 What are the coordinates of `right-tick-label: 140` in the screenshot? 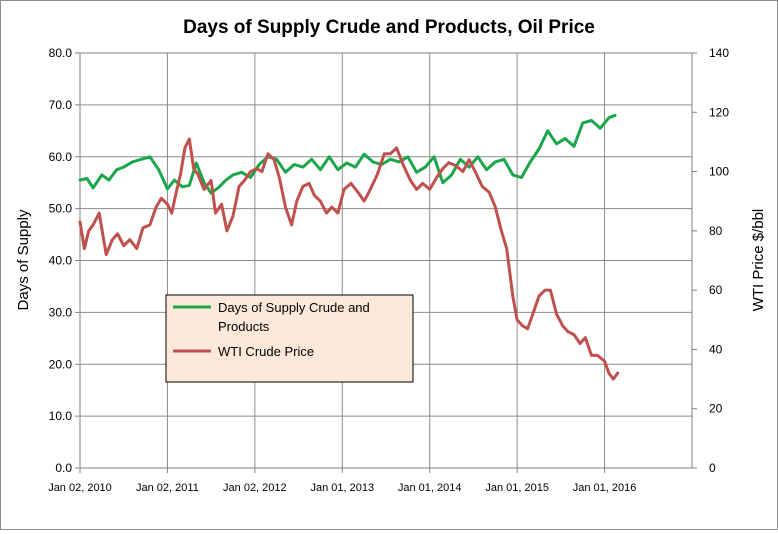 It's located at (719, 53).